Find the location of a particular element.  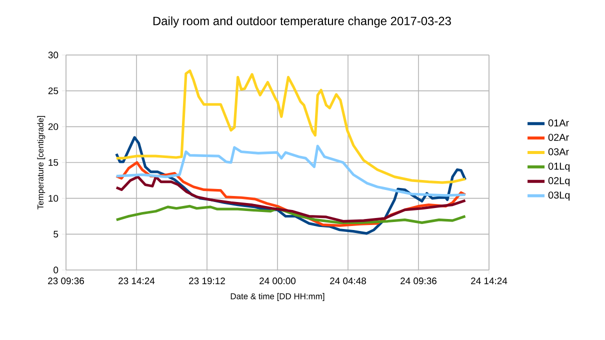

y-tick-label: 0 is located at coordinates (56, 270).